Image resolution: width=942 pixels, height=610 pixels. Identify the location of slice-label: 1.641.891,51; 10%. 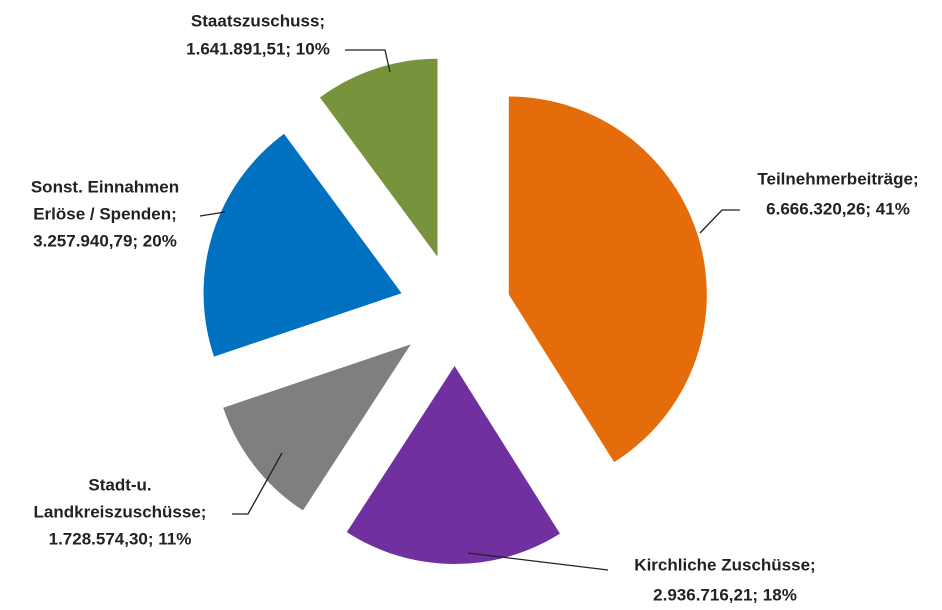
(258, 48).